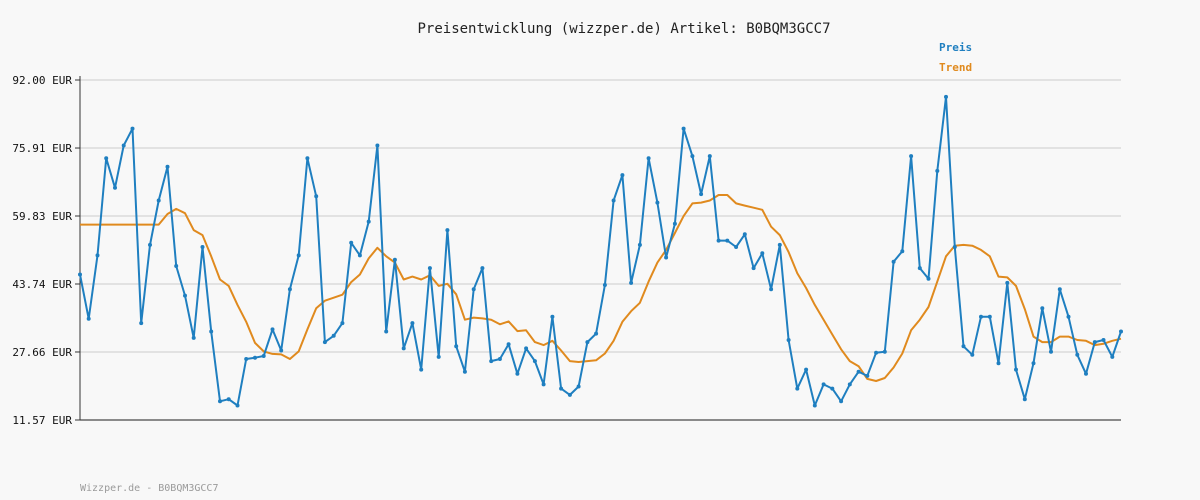  Describe the element at coordinates (42, 352) in the screenshot. I see `y-tick-label: 27.66 EUR` at that location.